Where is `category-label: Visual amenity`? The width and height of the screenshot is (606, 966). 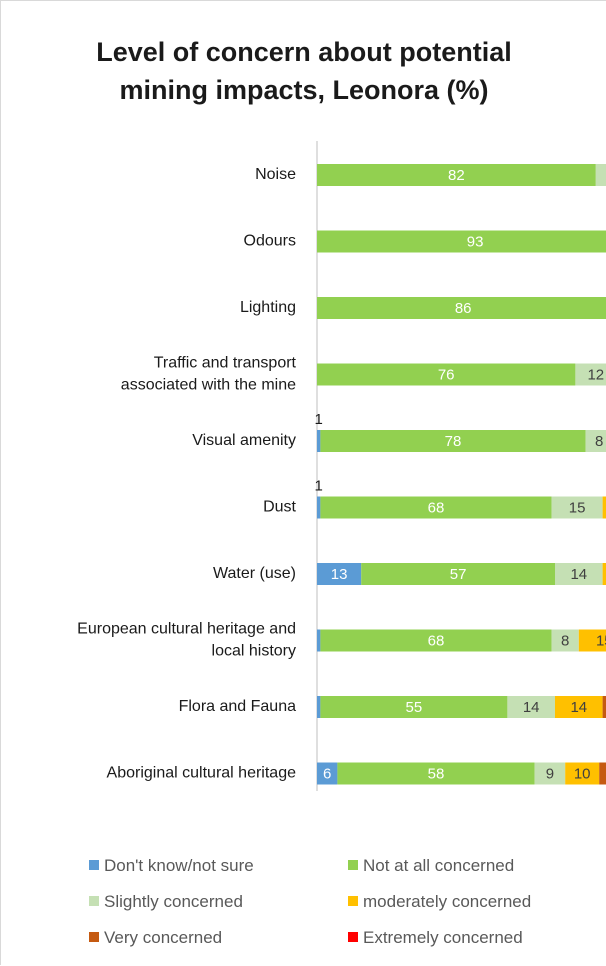
category-label: Visual amenity is located at coordinates (244, 440).